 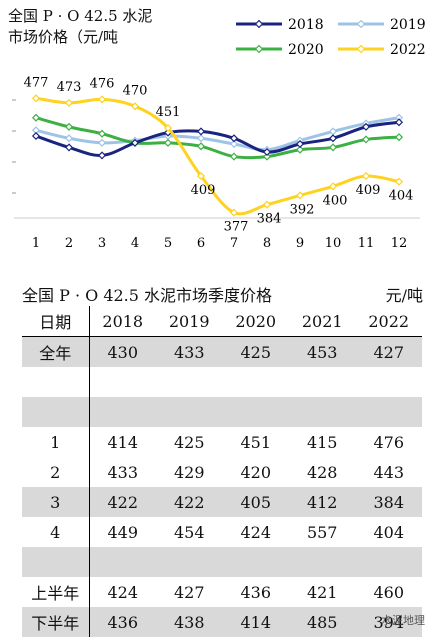 What do you see at coordinates (399, 243) in the screenshot?
I see `x-tick-label: 12` at bounding box center [399, 243].